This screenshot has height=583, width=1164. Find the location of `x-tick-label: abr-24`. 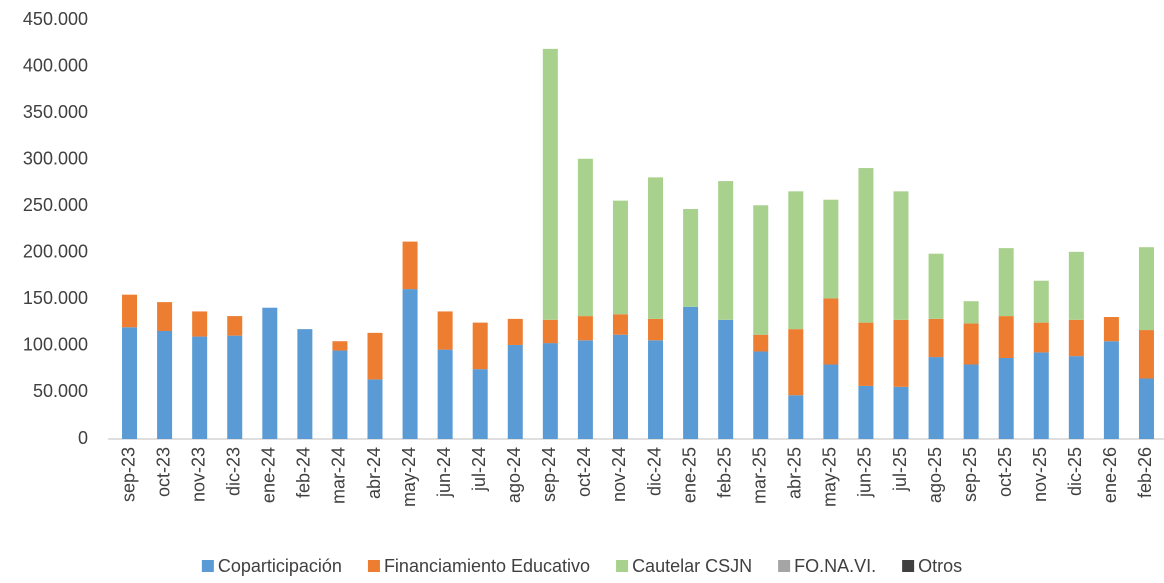

x-tick-label: abr-24 is located at coordinates (374, 473).